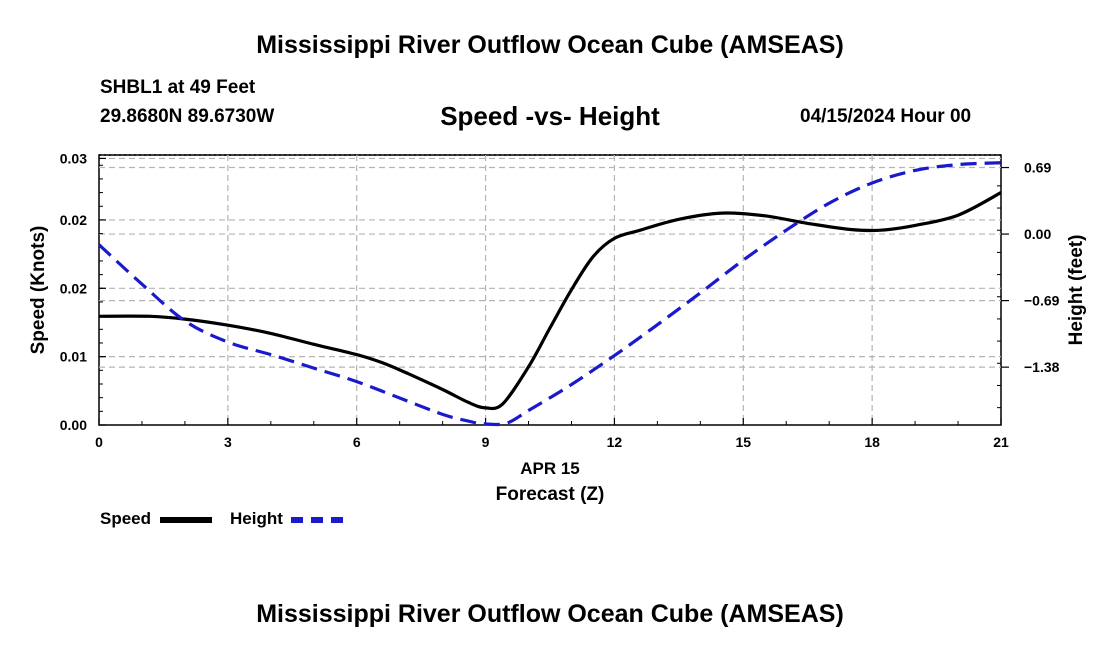 This screenshot has width=1100, height=650. I want to click on forecast-datetime: 04/15/2024 Hour 00, so click(886, 116).